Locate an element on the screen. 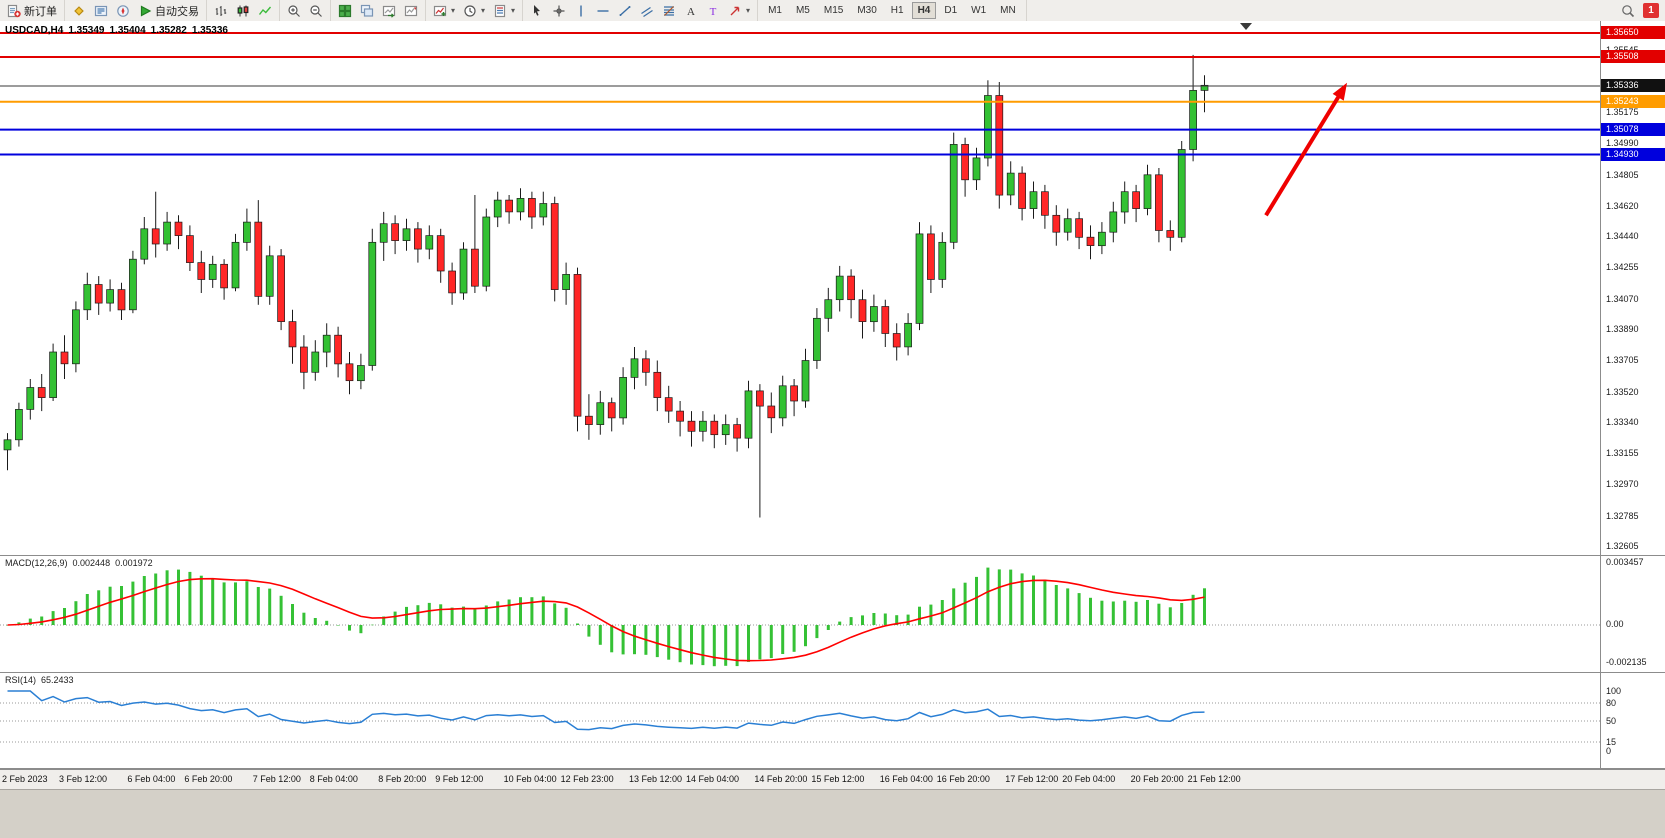 This screenshot has height=838, width=1665. toolbar: 新订单 自动交易 ▾ ▾ ▾ A T ▾ M1 M5 M15 M30 H1 H4 D1 W1 MN 1 is located at coordinates (832, 11).